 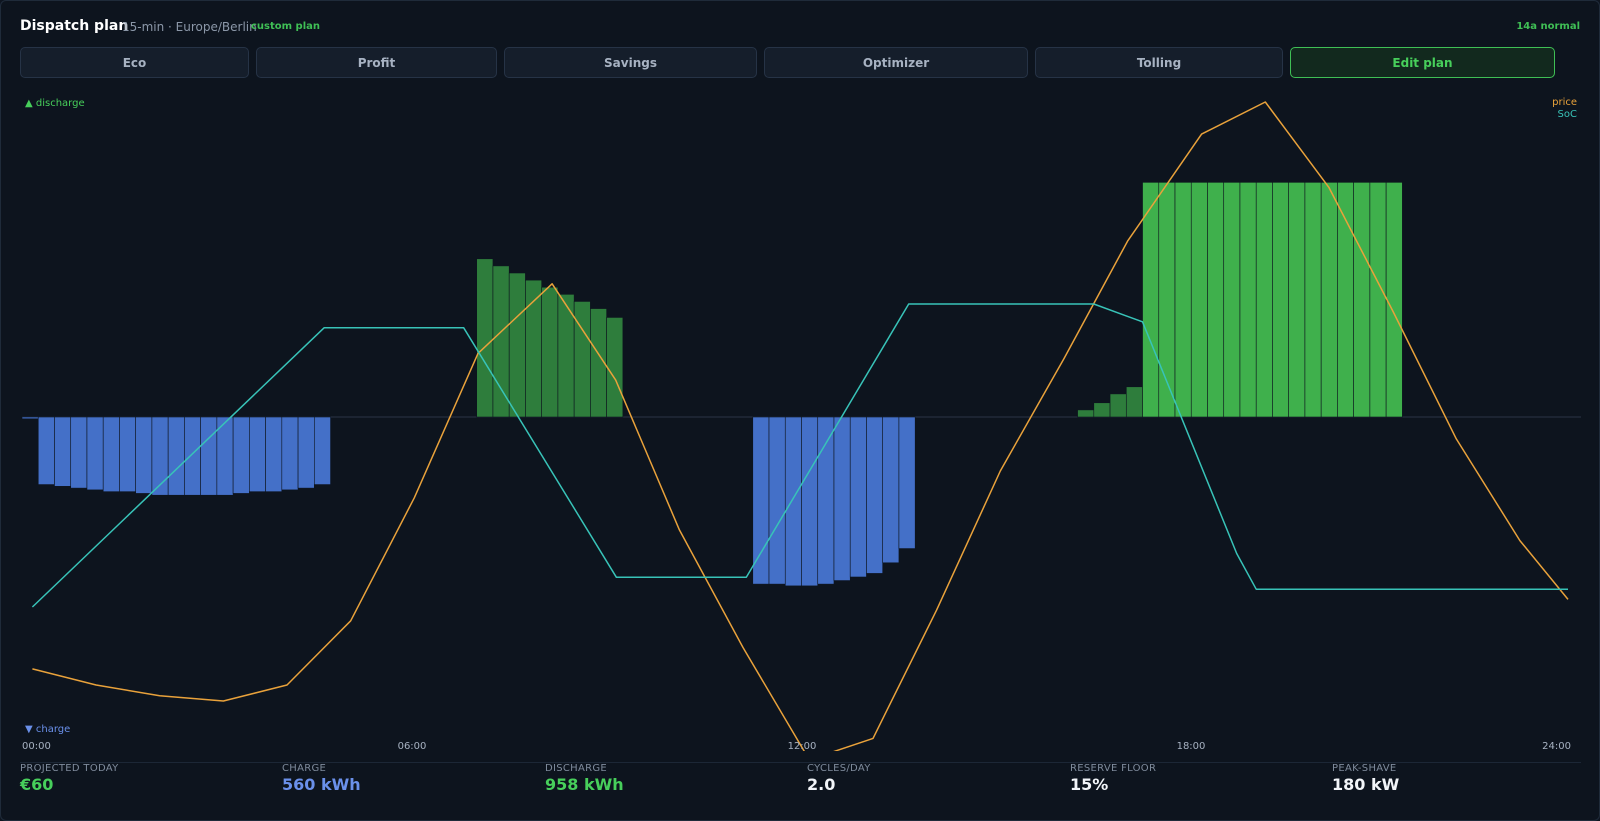 I want to click on stat-value: 2.0, so click(x=821, y=784).